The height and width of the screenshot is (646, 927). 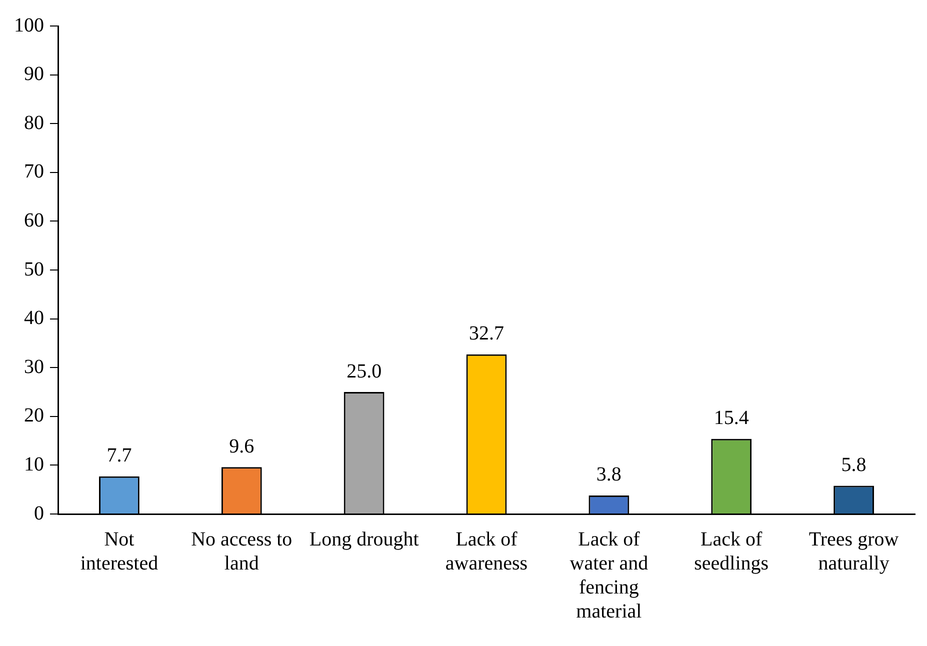 I want to click on y-tick-label: 40, so click(x=34, y=318).